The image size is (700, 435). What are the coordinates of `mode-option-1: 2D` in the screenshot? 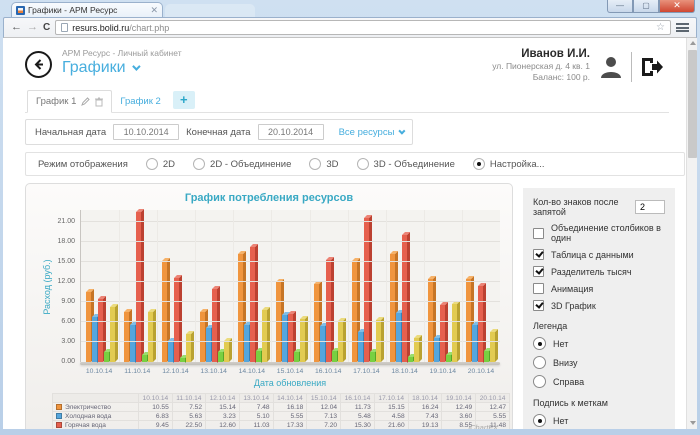 It's located at (160, 164).